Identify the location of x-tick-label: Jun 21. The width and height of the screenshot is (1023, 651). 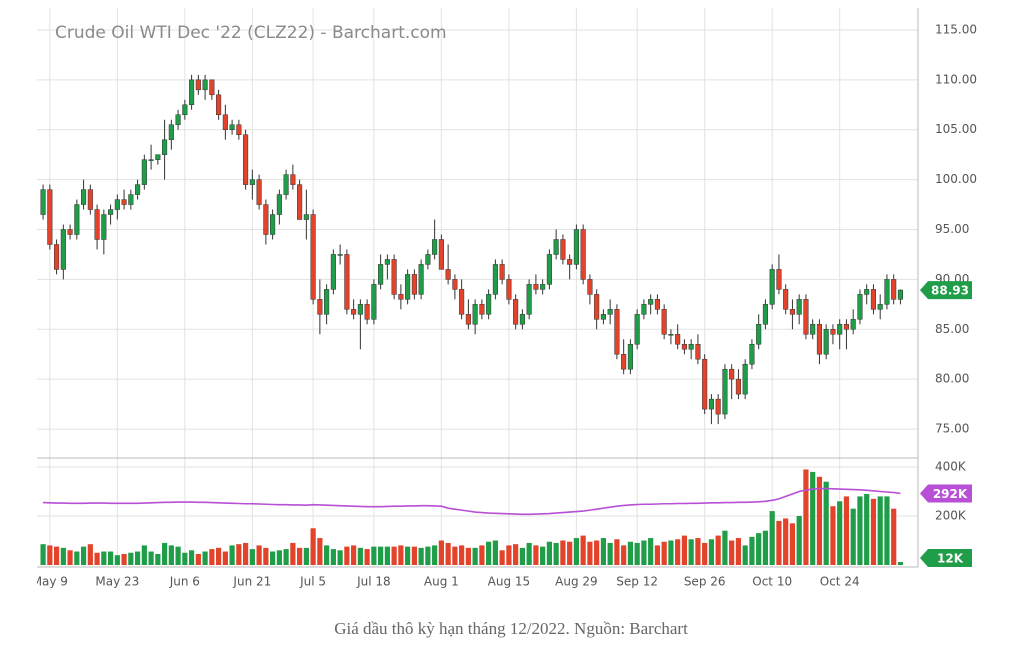
(251, 582).